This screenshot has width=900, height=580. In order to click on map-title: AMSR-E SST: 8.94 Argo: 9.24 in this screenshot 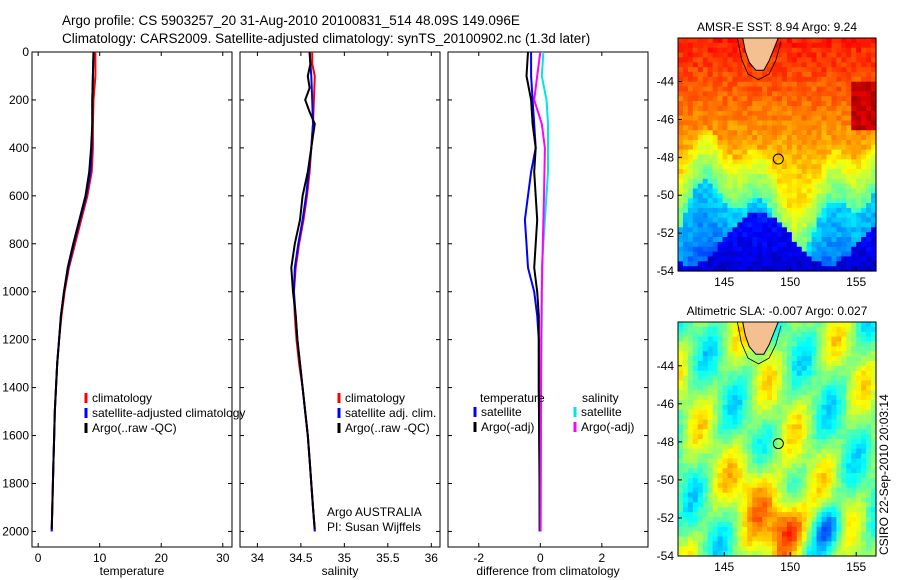, I will do `click(777, 27)`.